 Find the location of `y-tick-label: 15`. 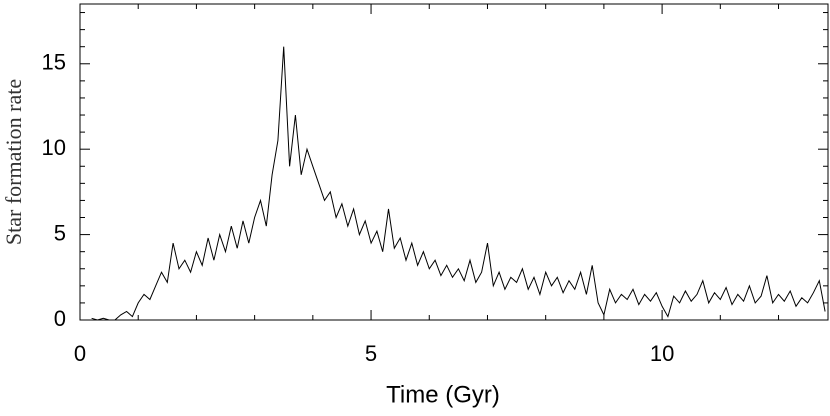

y-tick-label: 15 is located at coordinates (54, 62).